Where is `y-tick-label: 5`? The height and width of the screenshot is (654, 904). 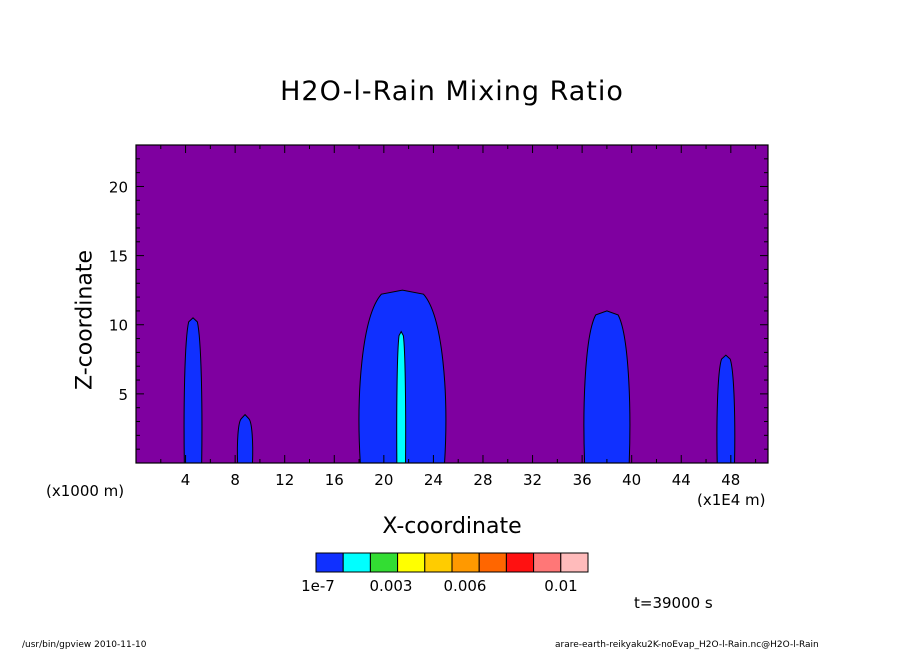 y-tick-label: 5 is located at coordinates (123, 395).